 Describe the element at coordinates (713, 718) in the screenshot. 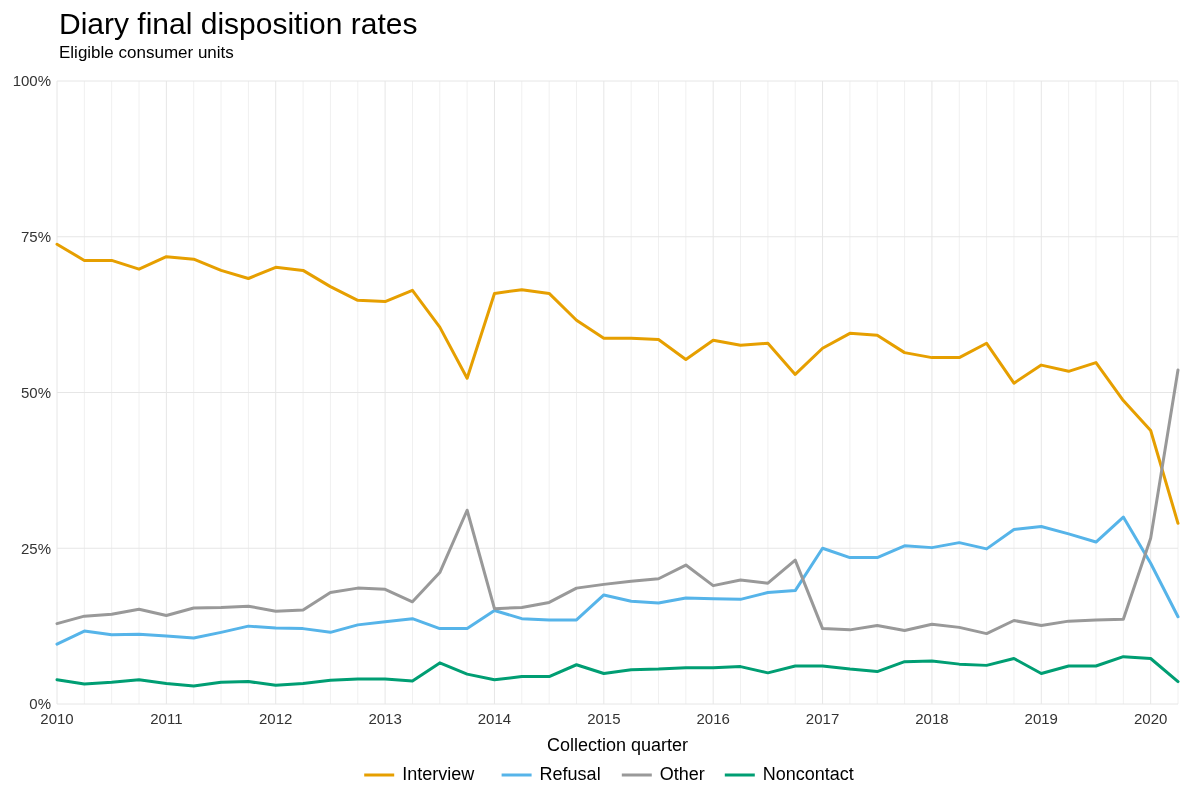

I see `x-tick-label: 2016` at that location.